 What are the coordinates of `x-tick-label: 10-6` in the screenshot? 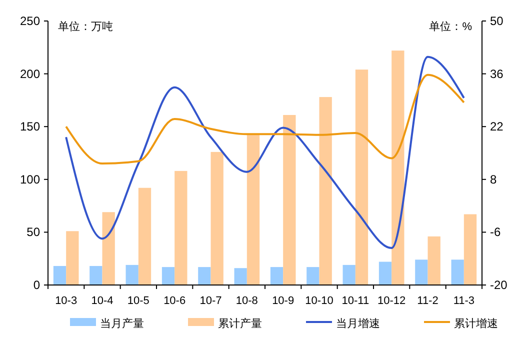 It's located at (175, 301).